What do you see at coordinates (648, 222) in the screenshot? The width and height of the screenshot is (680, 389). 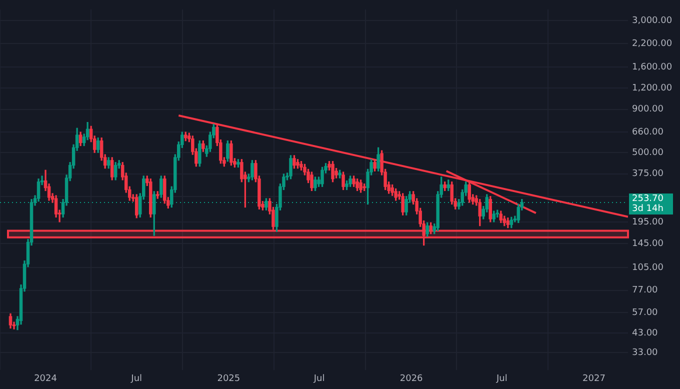 I see `y-tick-label: 195.00` at bounding box center [648, 222].